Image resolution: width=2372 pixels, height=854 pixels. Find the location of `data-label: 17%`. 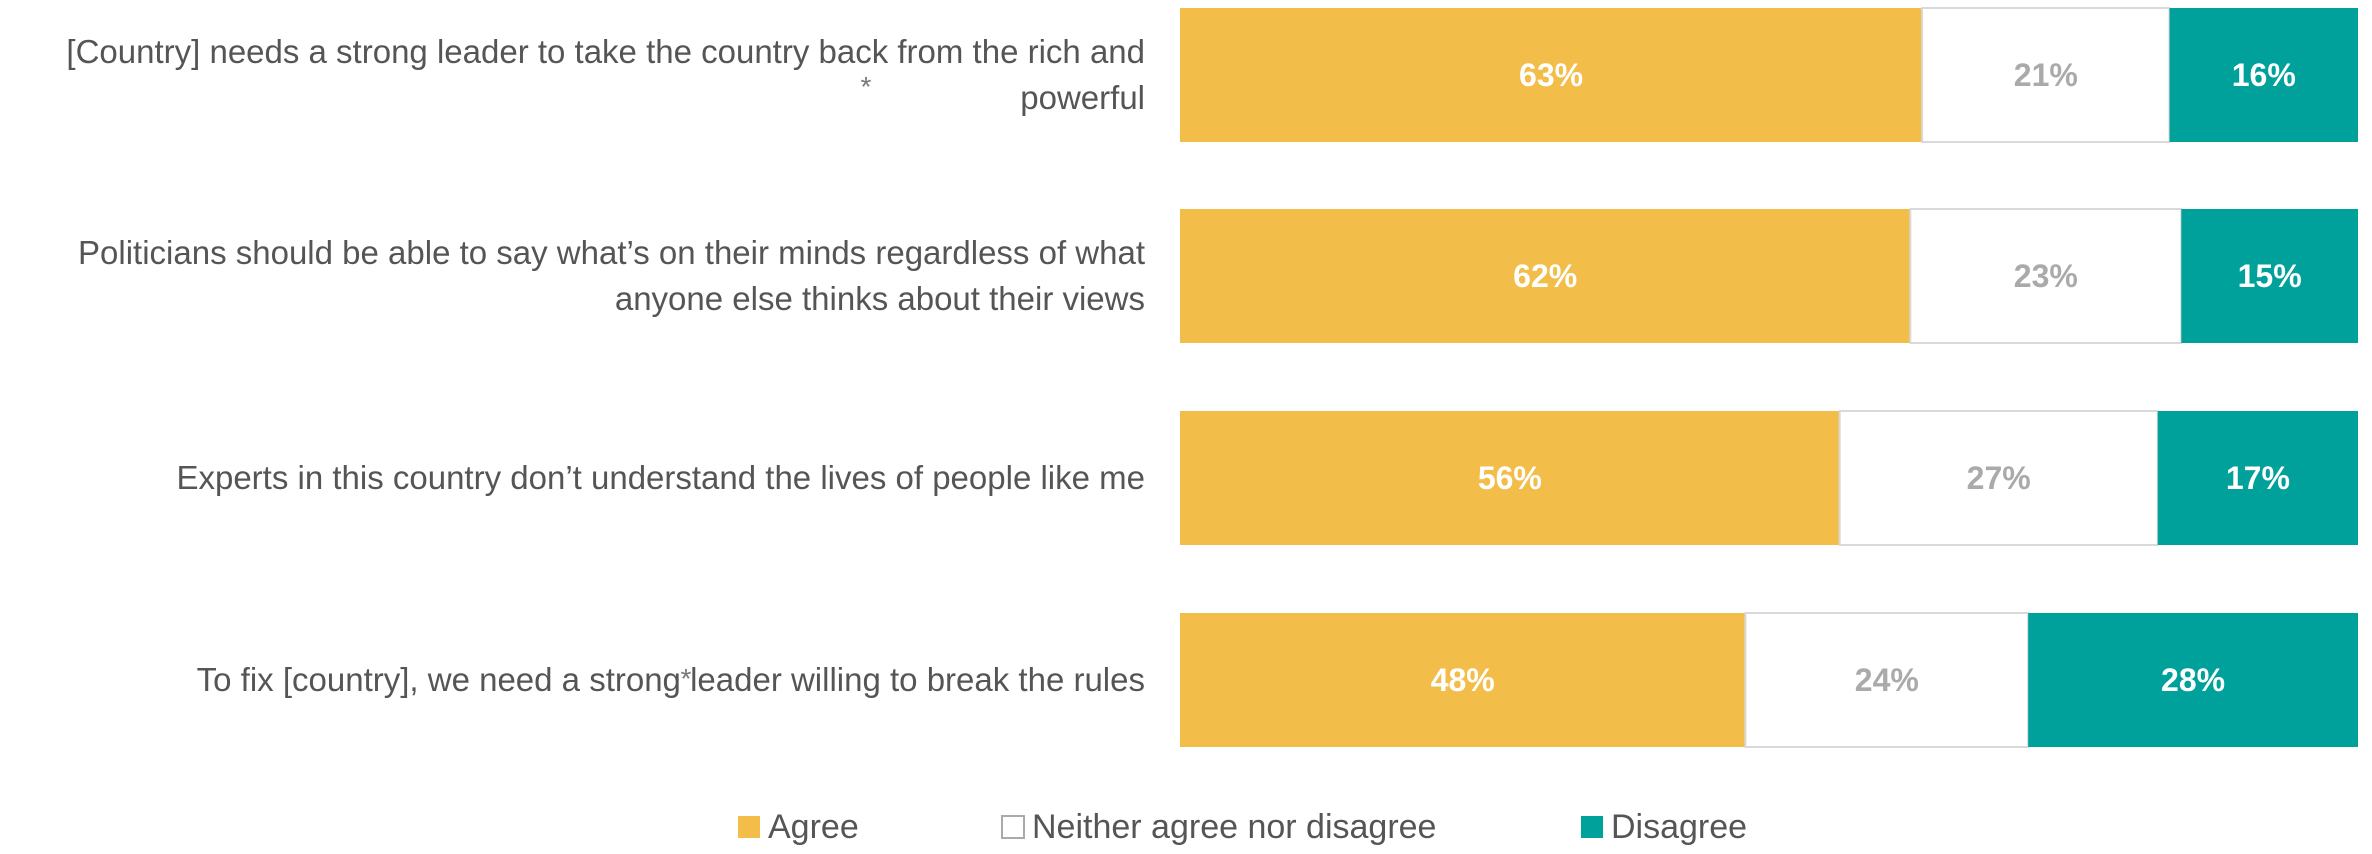

data-label: 17% is located at coordinates (2258, 478).